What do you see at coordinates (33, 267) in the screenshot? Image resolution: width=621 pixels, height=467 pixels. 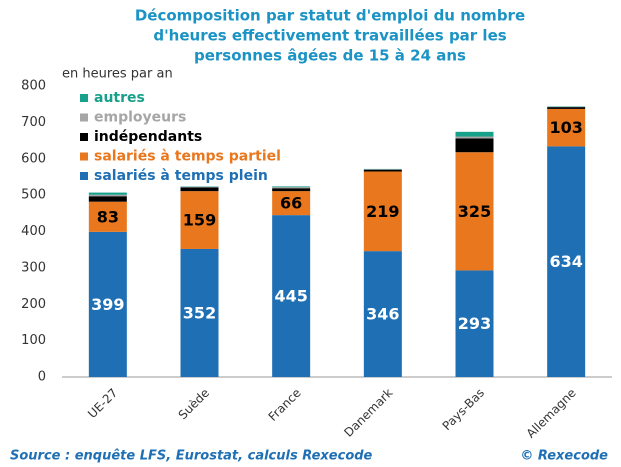 I see `y-tick-label: 300` at bounding box center [33, 267].